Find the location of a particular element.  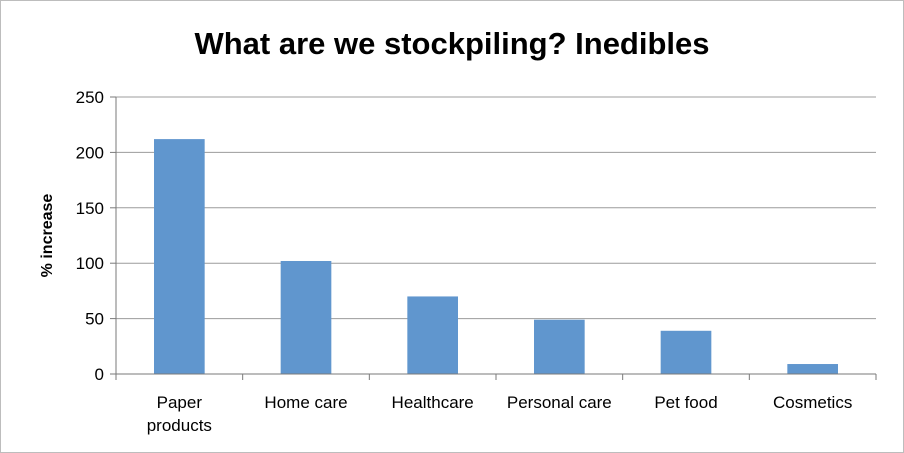

x-category-label: Pet food is located at coordinates (685, 402).